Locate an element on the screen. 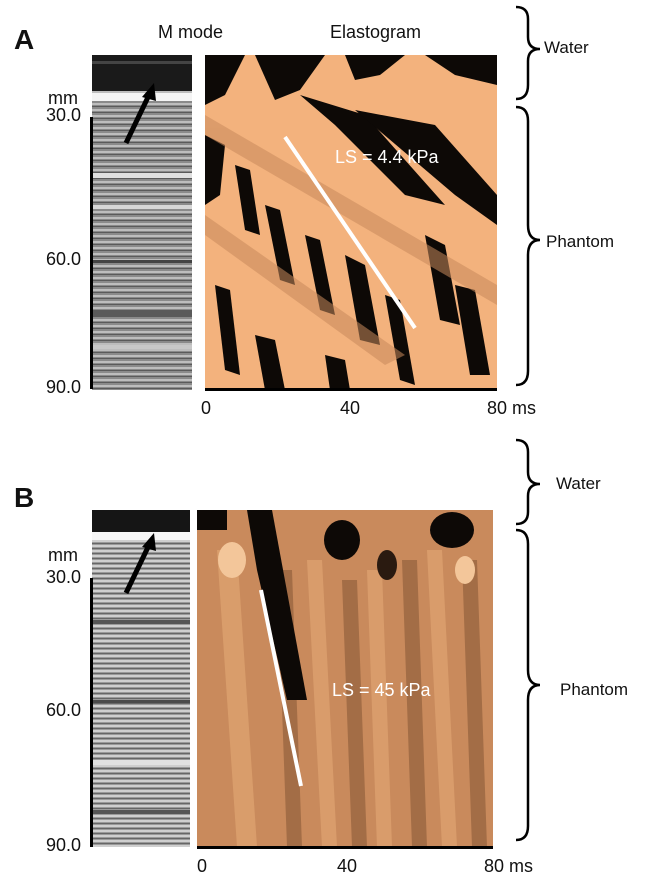 Image resolution: width=657 pixels, height=877 pixels. region-label-water-a: Water is located at coordinates (566, 47).